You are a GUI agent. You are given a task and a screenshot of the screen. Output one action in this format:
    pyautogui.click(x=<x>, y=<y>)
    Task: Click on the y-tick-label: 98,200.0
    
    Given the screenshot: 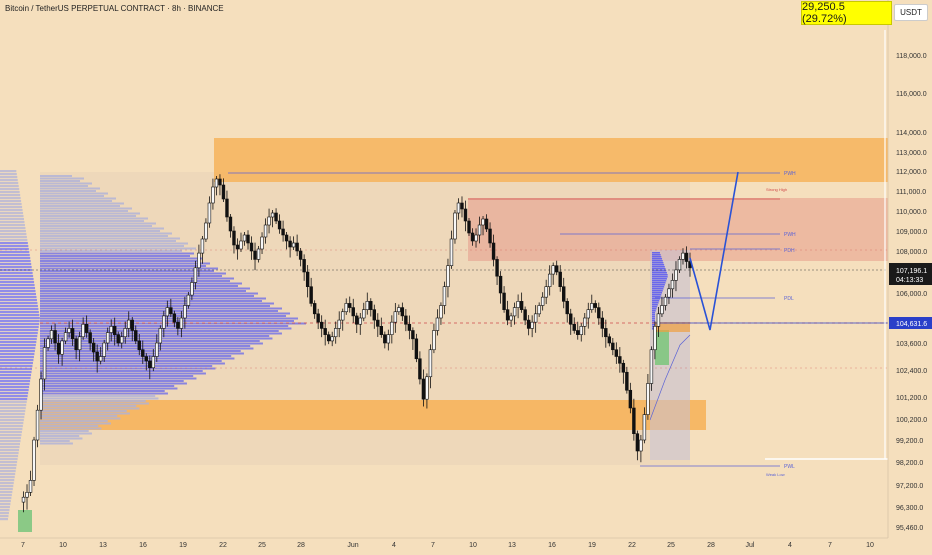 What is the action you would take?
    pyautogui.click(x=909, y=463)
    